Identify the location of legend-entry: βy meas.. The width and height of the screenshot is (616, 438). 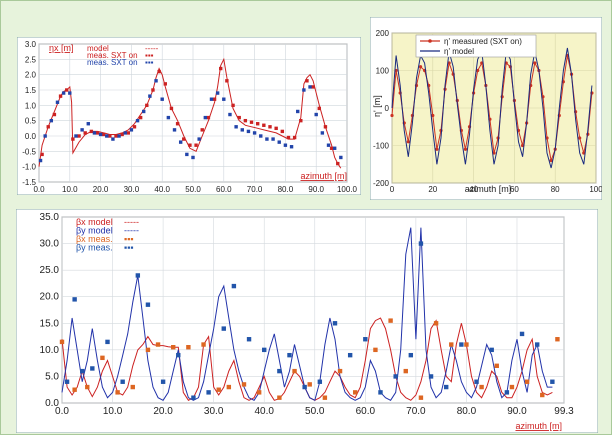
(94, 248).